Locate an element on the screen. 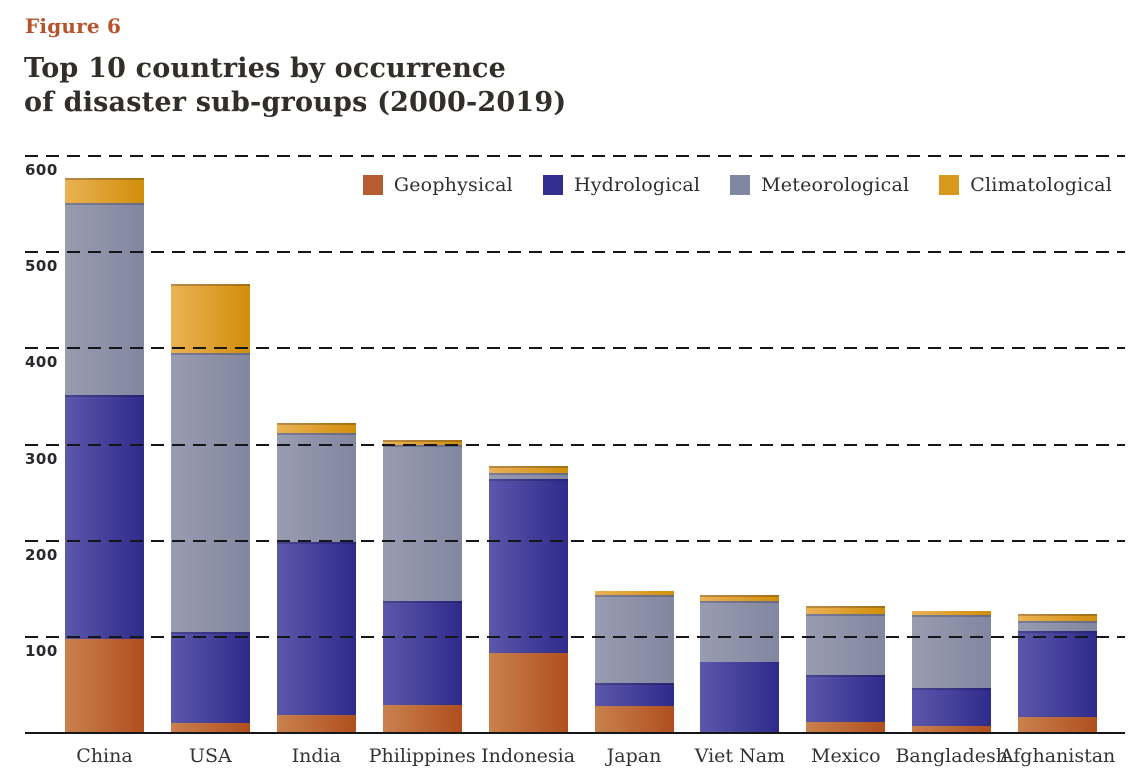 This screenshot has width=1138, height=780. bar-segment-climatological-usa is located at coordinates (210, 318).